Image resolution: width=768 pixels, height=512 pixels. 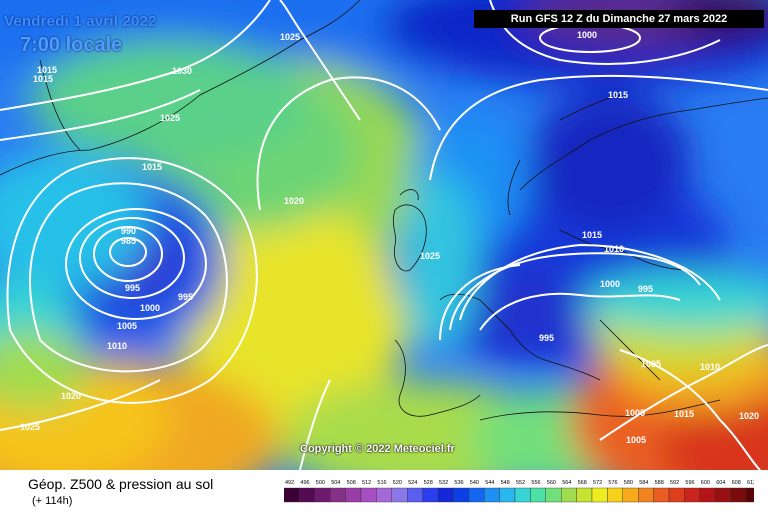 I want to click on legend-tick-label: 580, so click(x=628, y=483).